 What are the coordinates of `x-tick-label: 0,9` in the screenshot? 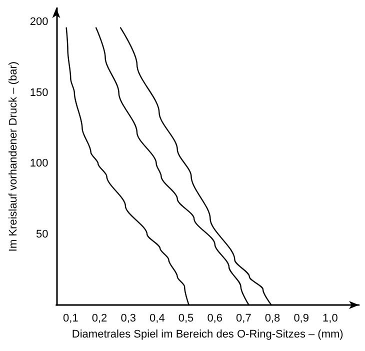 It's located at (301, 318).